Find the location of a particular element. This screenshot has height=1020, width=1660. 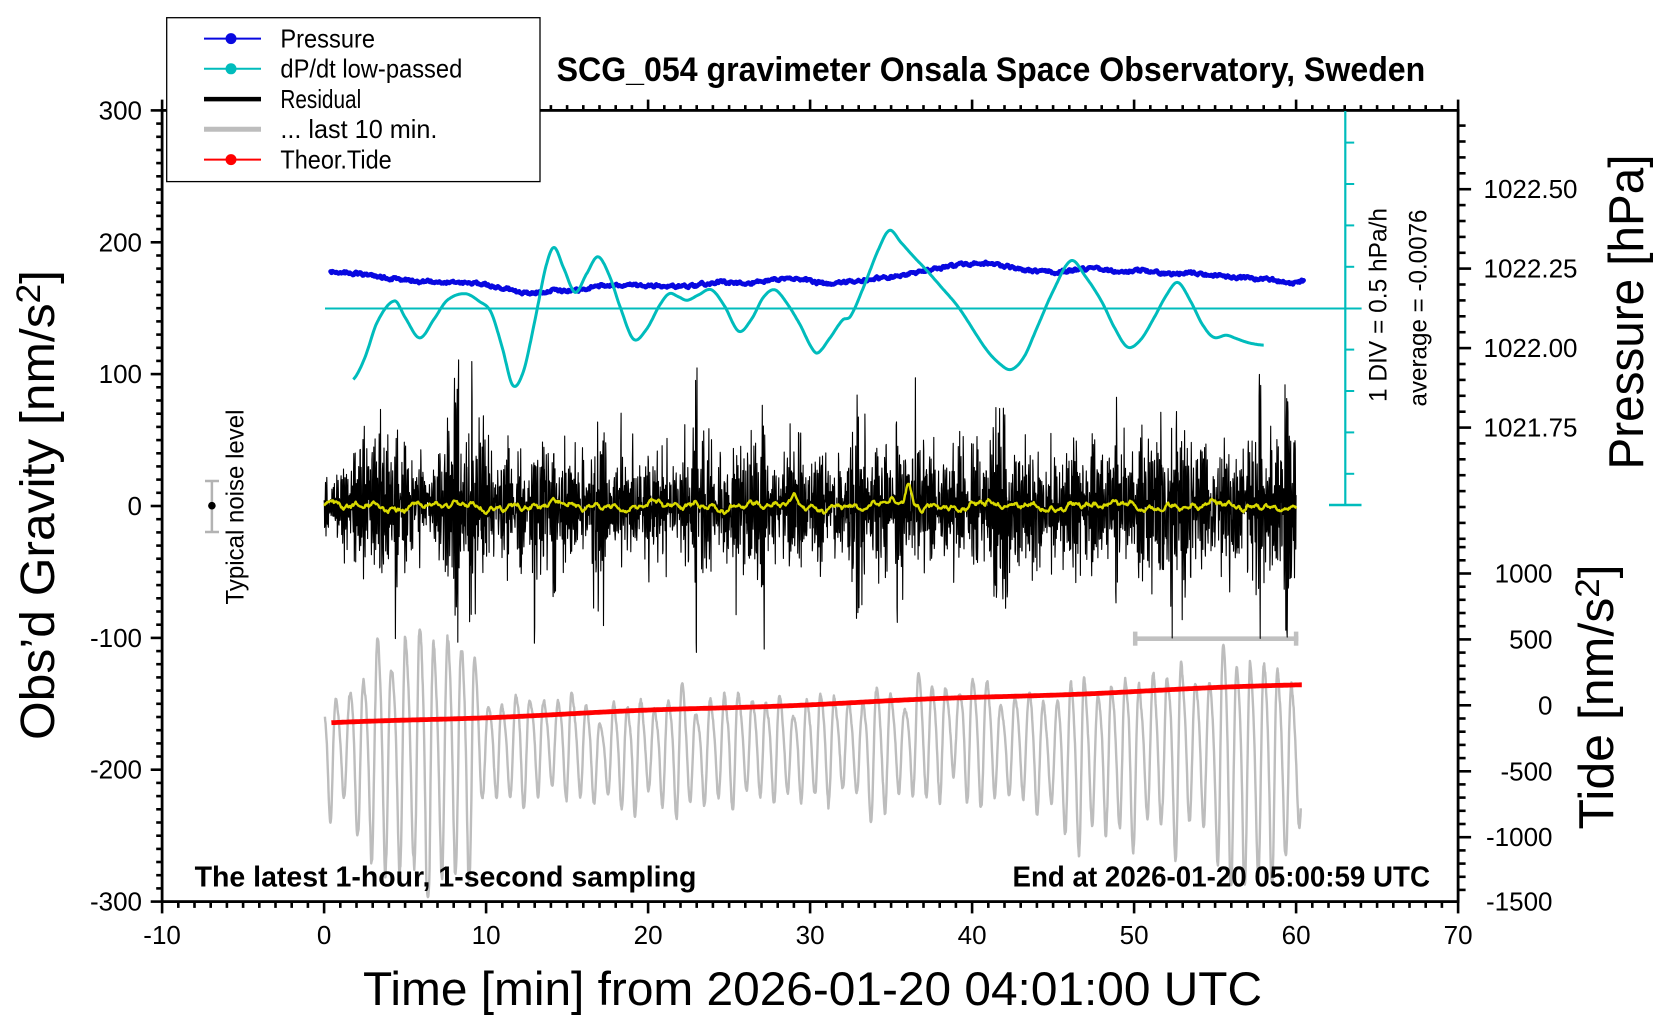

svg-text: -200 is located at coordinates (116, 770).